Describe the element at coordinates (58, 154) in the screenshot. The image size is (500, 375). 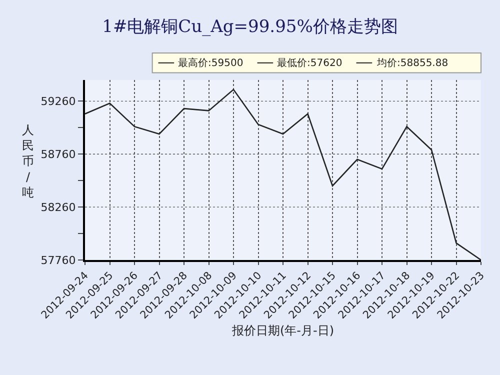
I see `y-tick-label: 58760` at that location.